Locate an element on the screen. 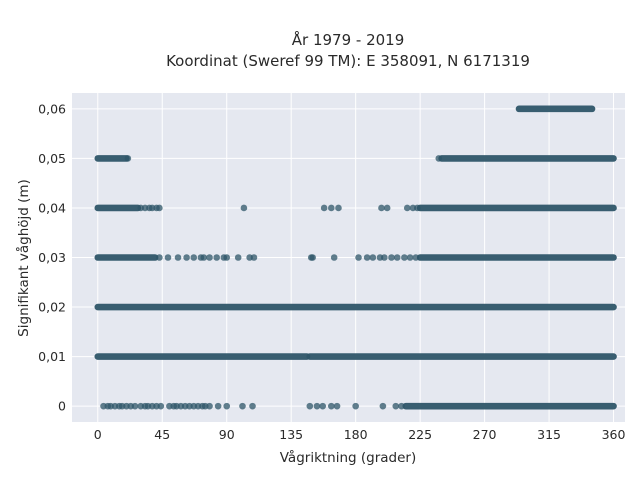 Image resolution: width=640 pixels, height=480 pixels. y-tick-label: 0,06 is located at coordinates (52, 108).